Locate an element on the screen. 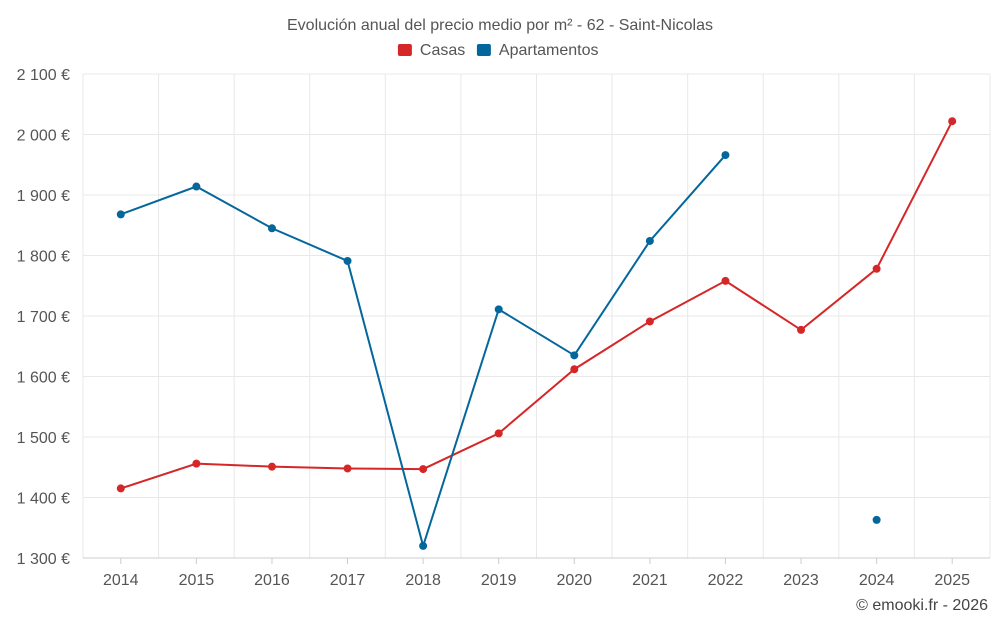  legend-label: Casas is located at coordinates (442, 50).